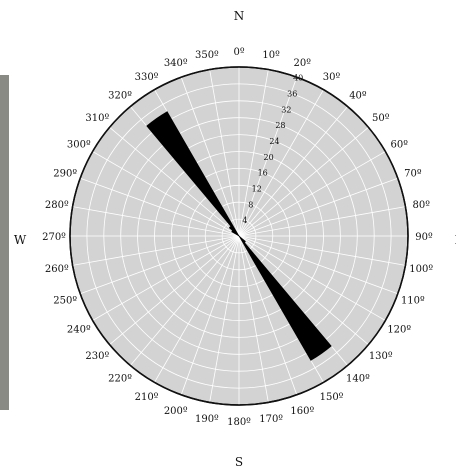 The width and height of the screenshot is (456, 467). What do you see at coordinates (176, 63) in the screenshot?
I see `angle-tick-340: 340º` at bounding box center [176, 63].